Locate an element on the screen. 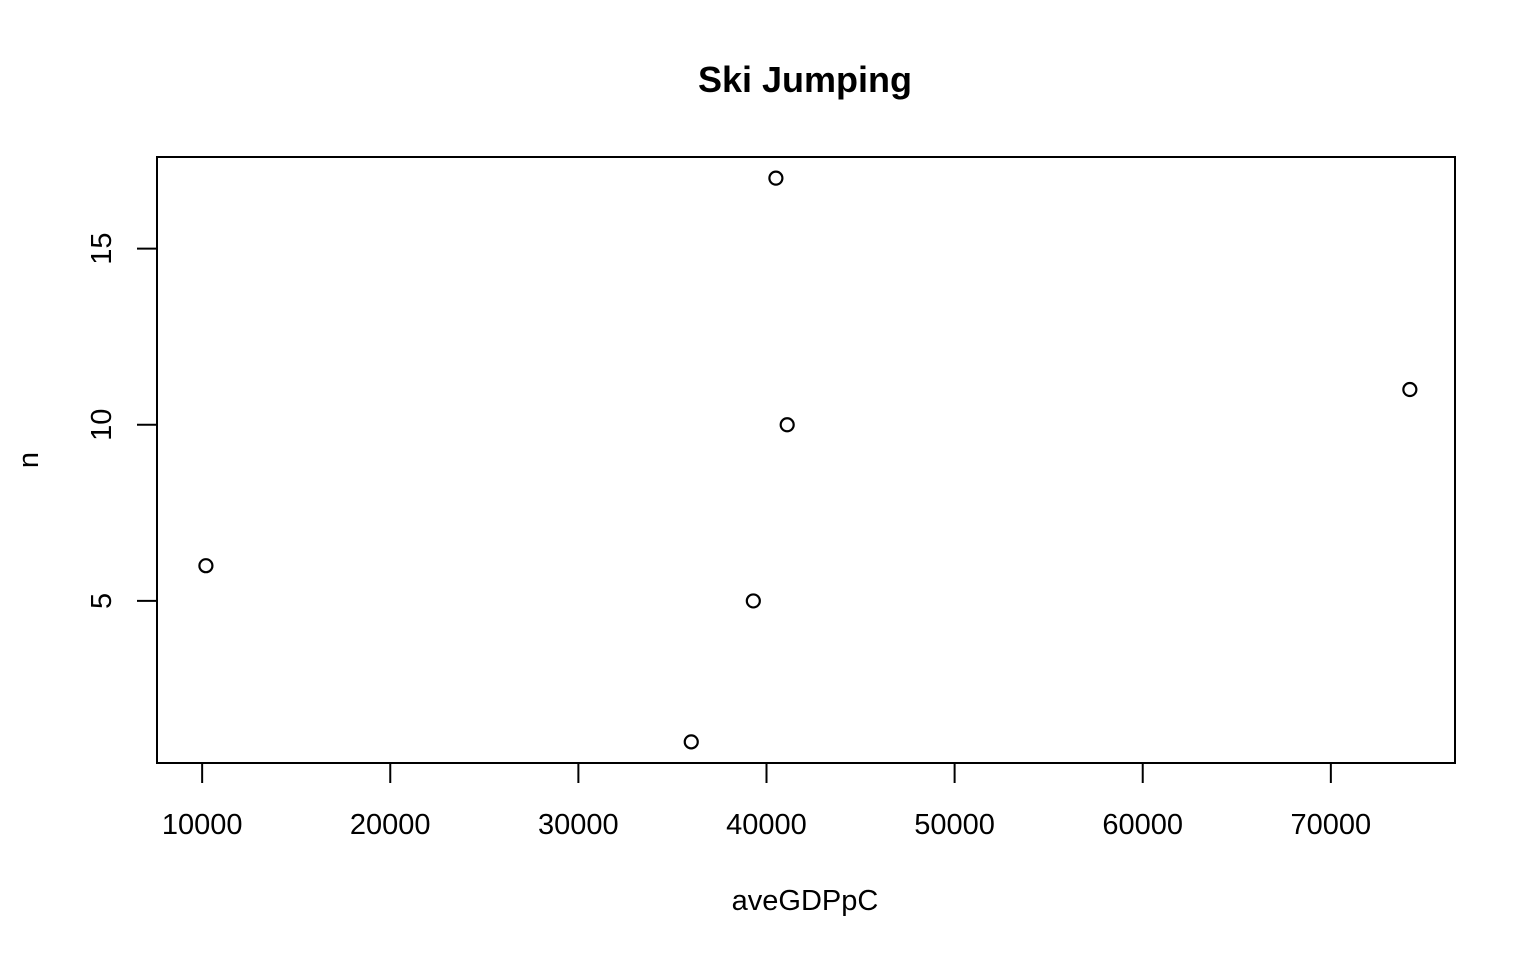 The width and height of the screenshot is (1536, 960). y-axis-label: n is located at coordinates (29, 460).